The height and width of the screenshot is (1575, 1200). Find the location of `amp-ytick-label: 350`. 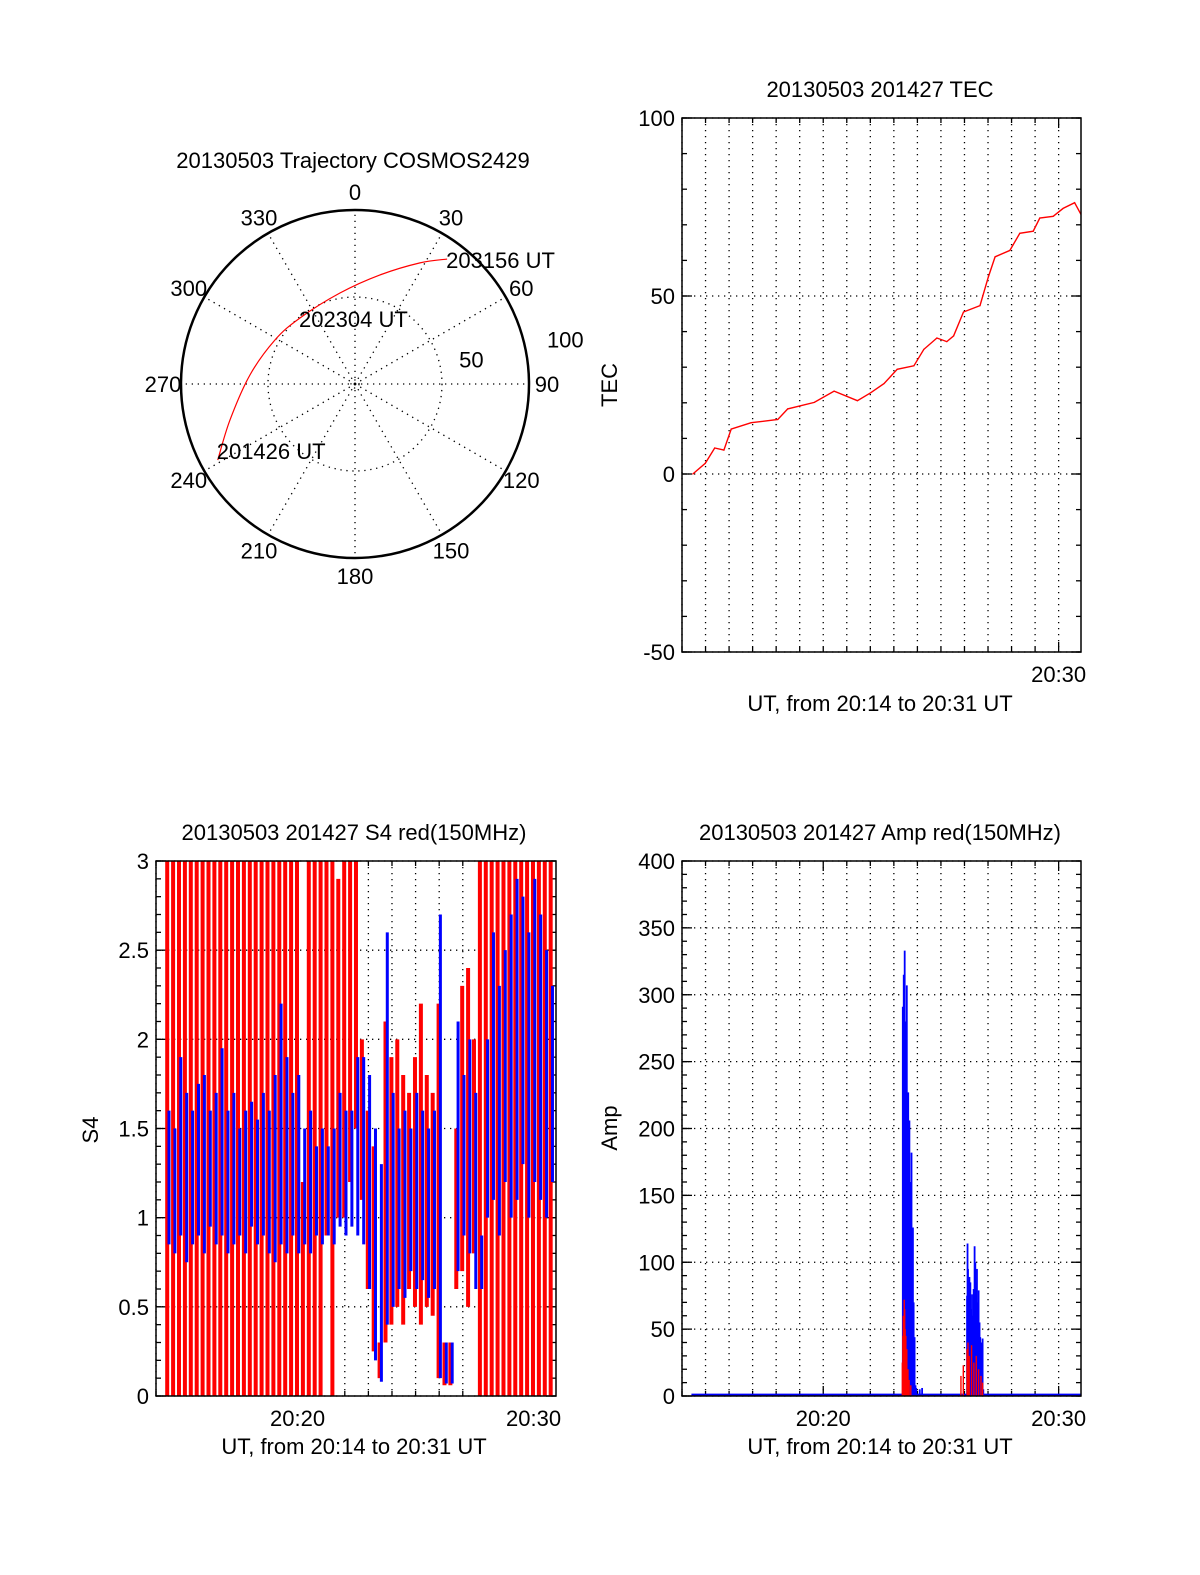

amp-ytick-label: 350 is located at coordinates (656, 928).